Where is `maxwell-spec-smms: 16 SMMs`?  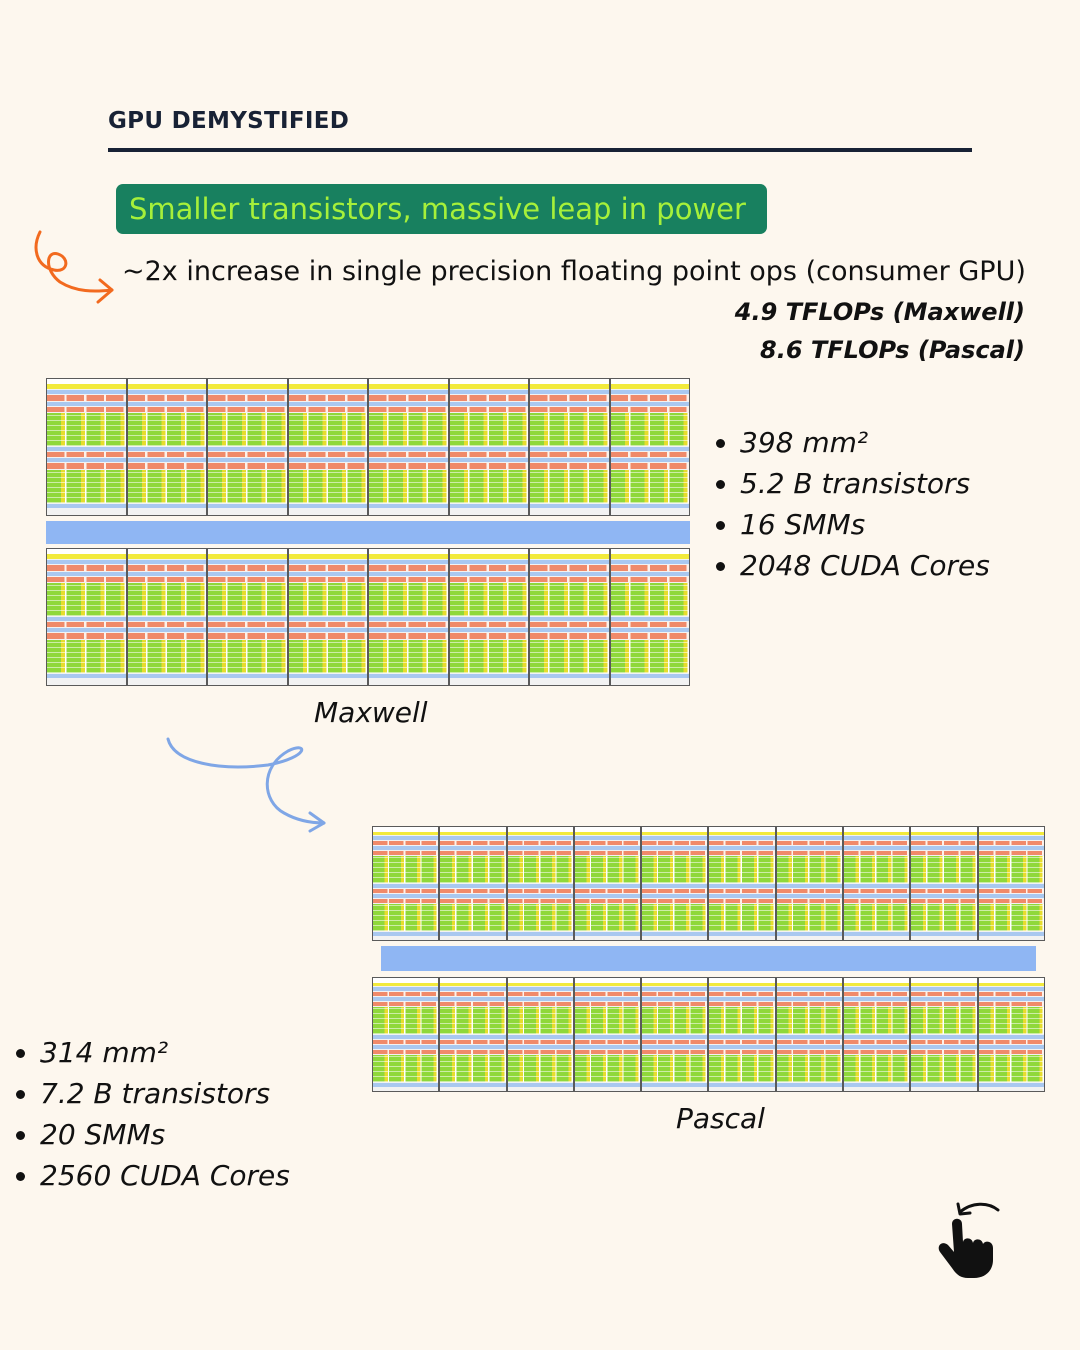
maxwell-spec-smms: 16 SMMs is located at coordinates (865, 524).